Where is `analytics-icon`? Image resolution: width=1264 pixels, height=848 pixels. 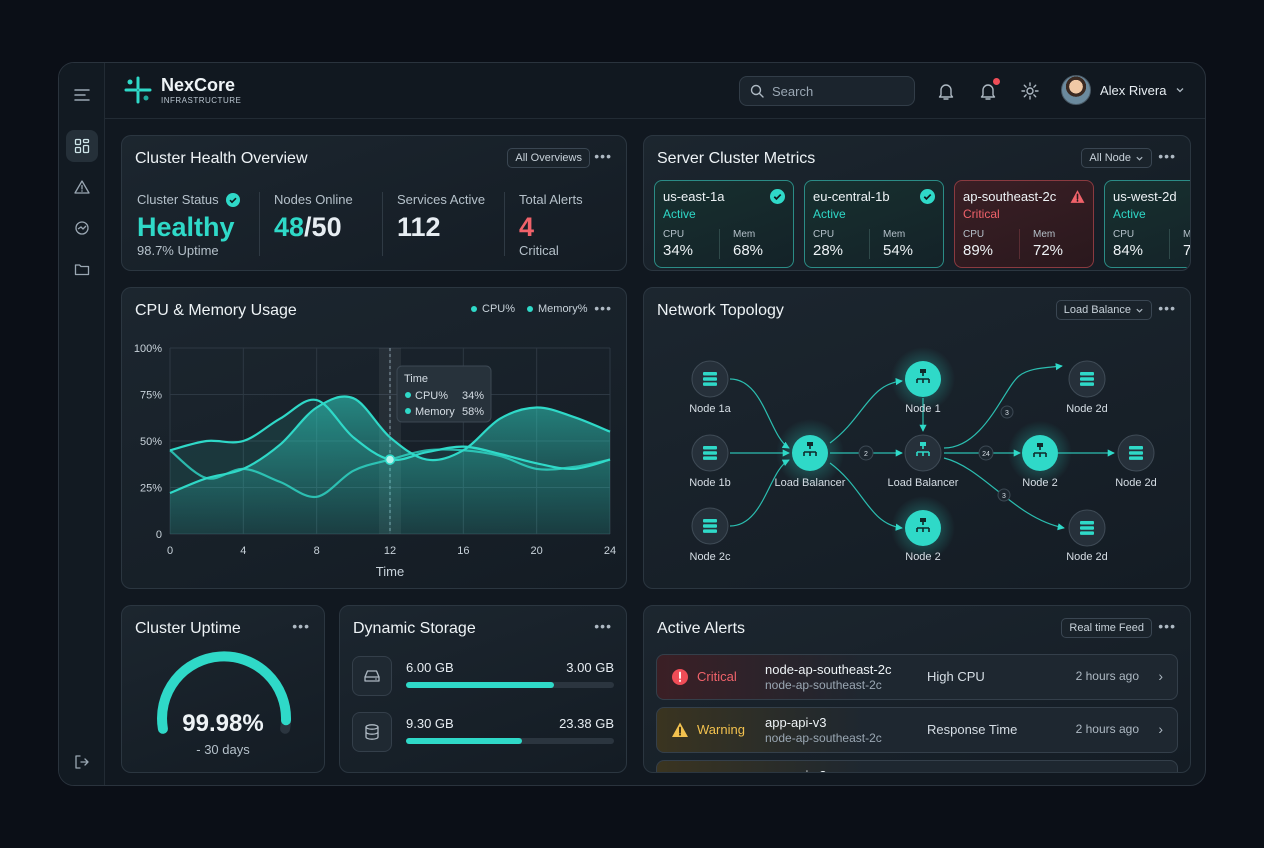 analytics-icon is located at coordinates (82, 228).